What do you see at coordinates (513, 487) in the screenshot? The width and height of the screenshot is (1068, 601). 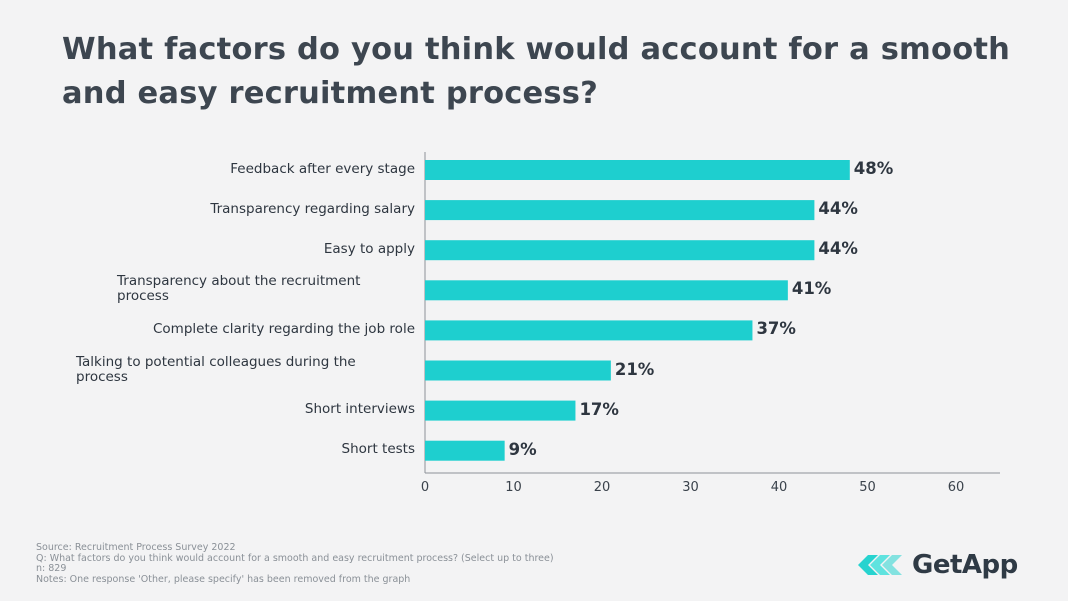 I see `x-tick-label: 10` at bounding box center [513, 487].